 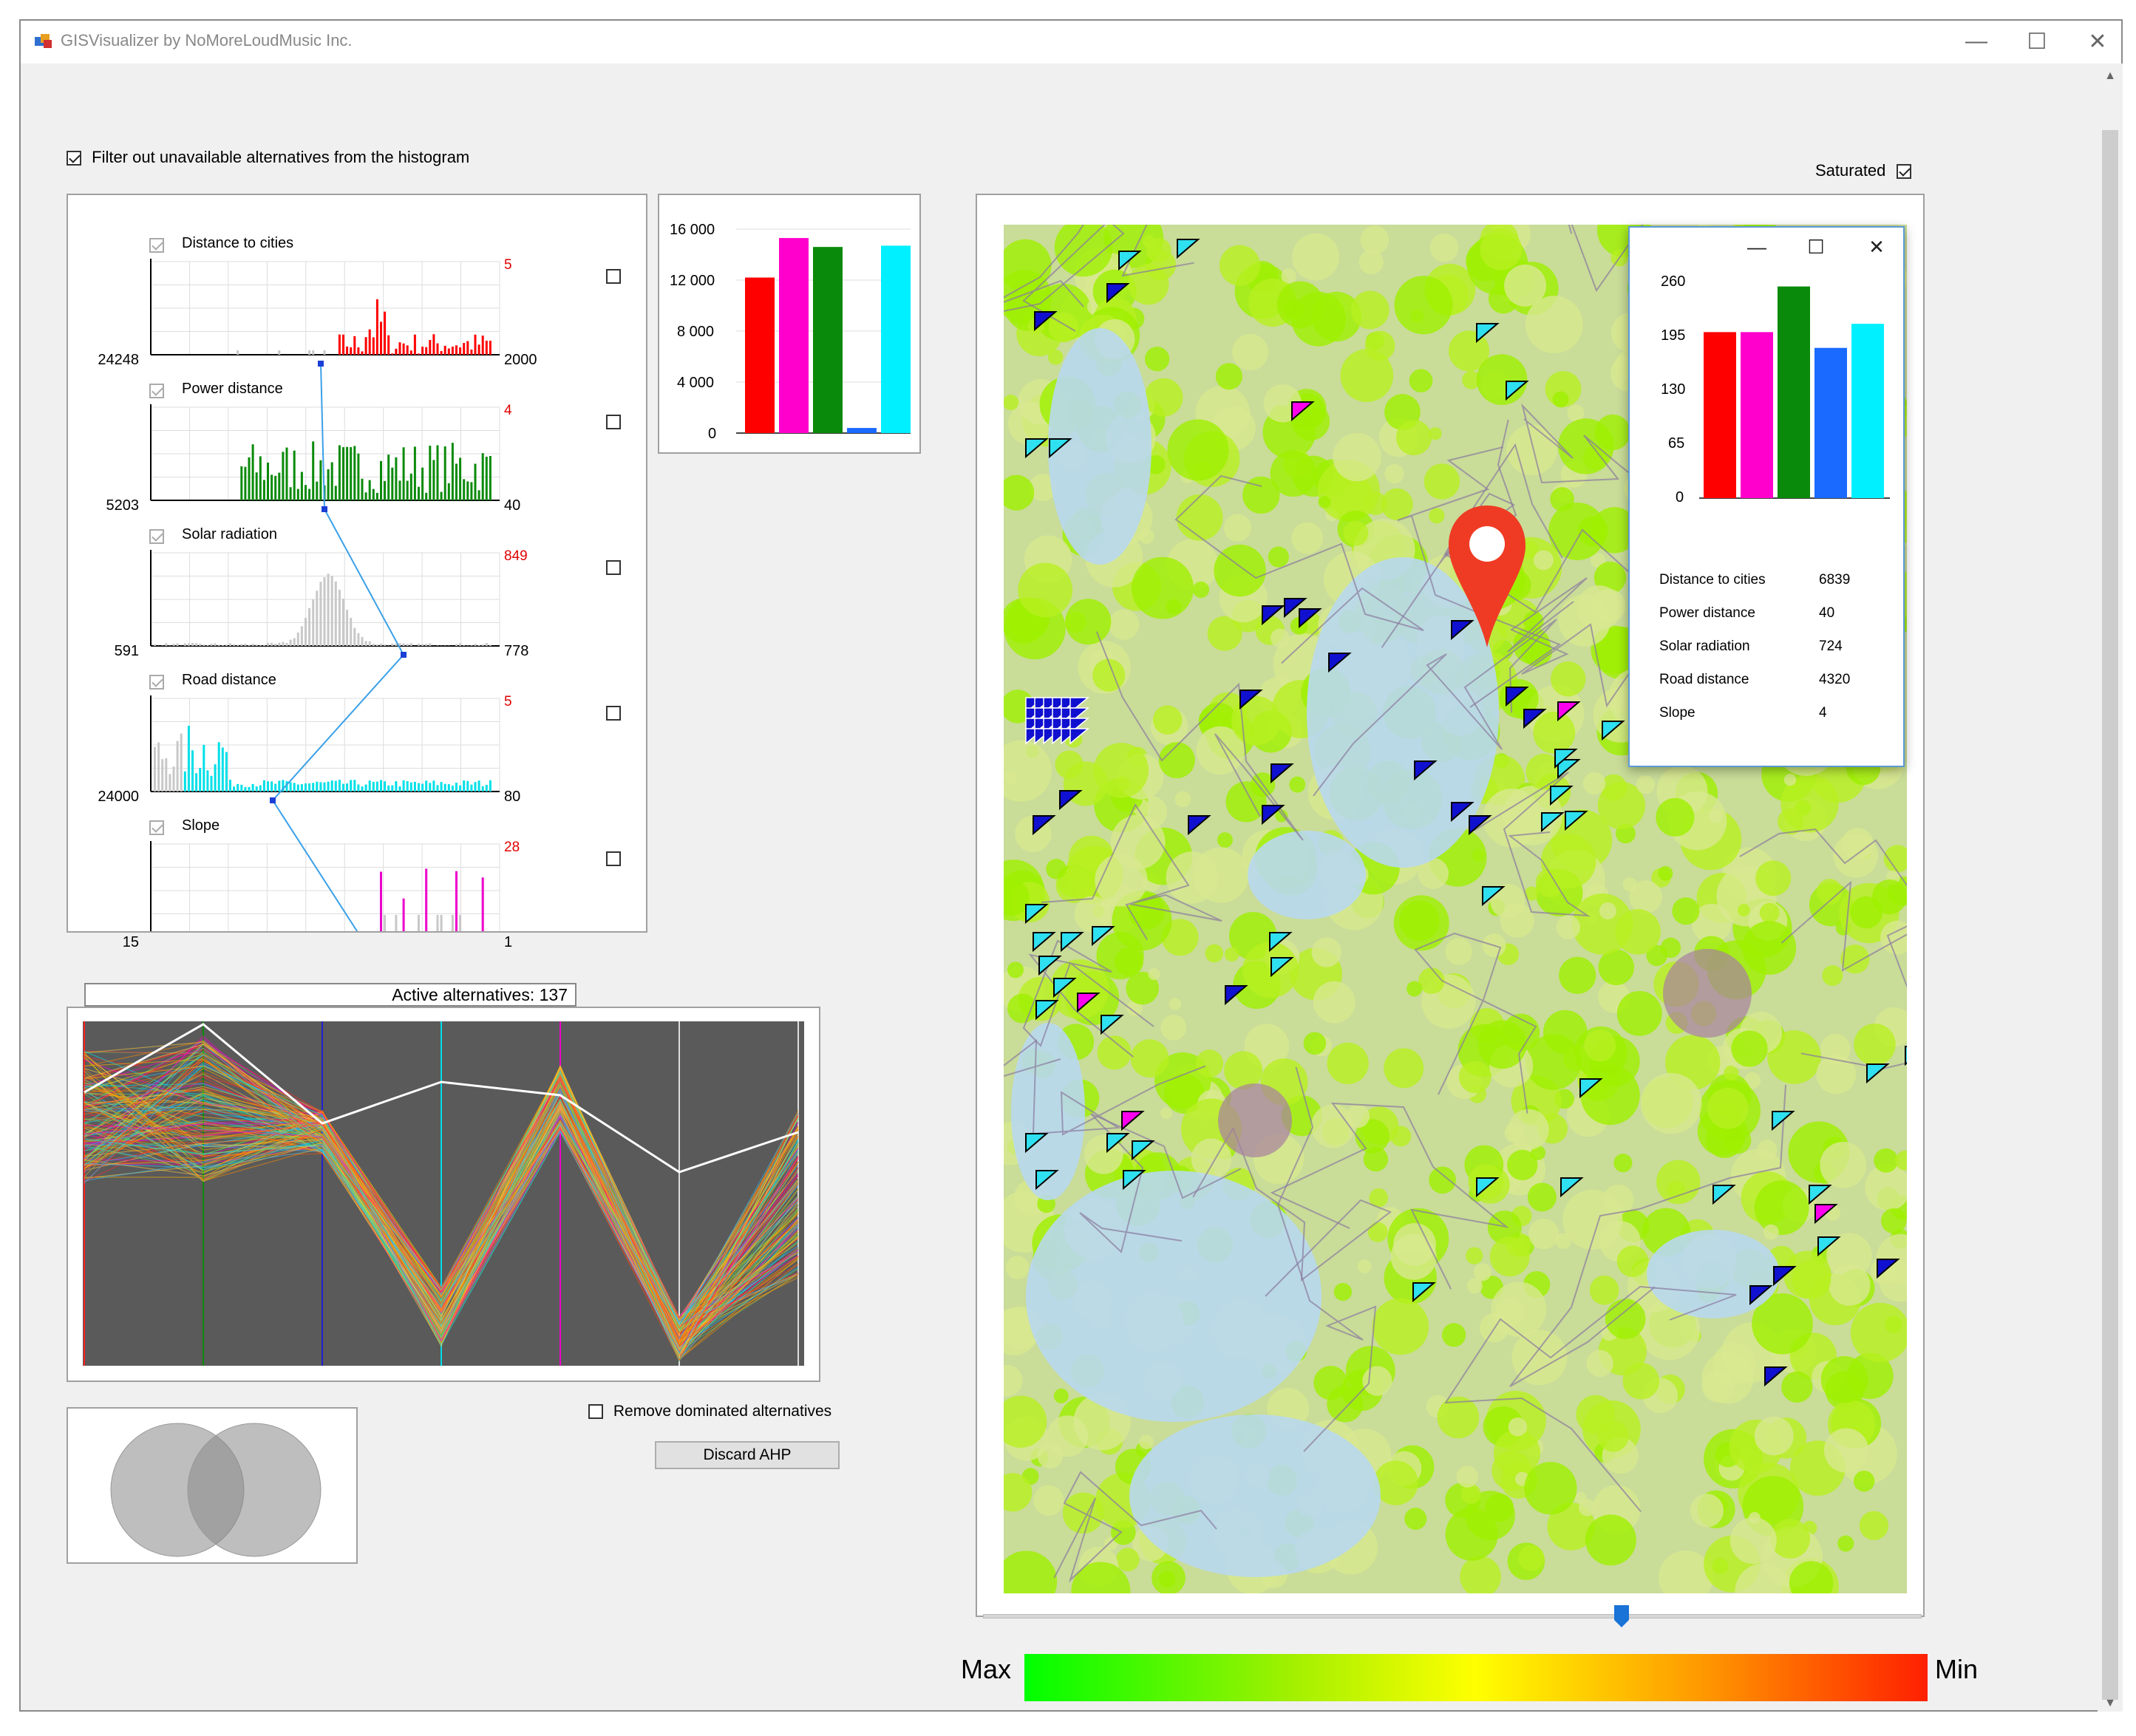 What do you see at coordinates (1487, 576) in the screenshot?
I see `location-pin-icon` at bounding box center [1487, 576].